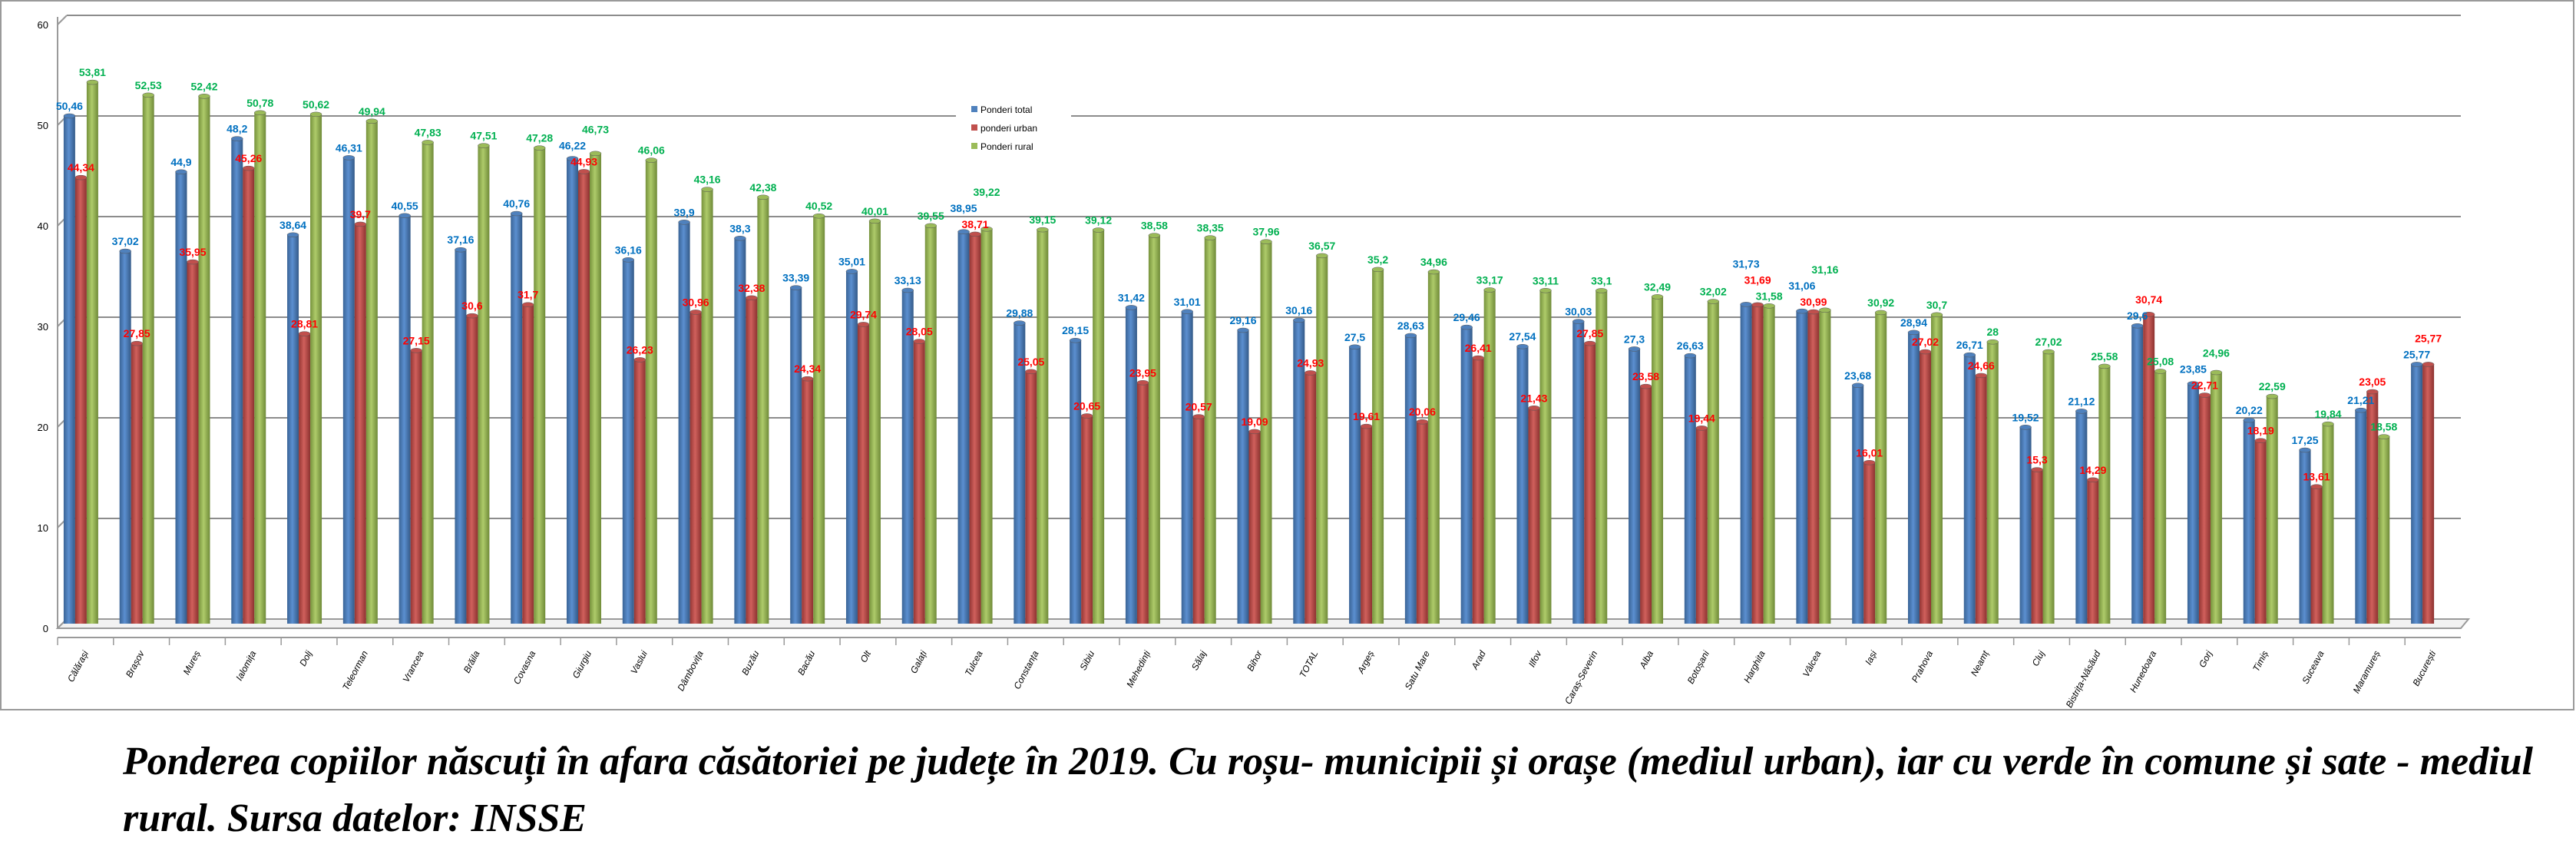 Image resolution: width=2576 pixels, height=861 pixels. What do you see at coordinates (1489, 279) in the screenshot?
I see `data-label: 33,17` at bounding box center [1489, 279].